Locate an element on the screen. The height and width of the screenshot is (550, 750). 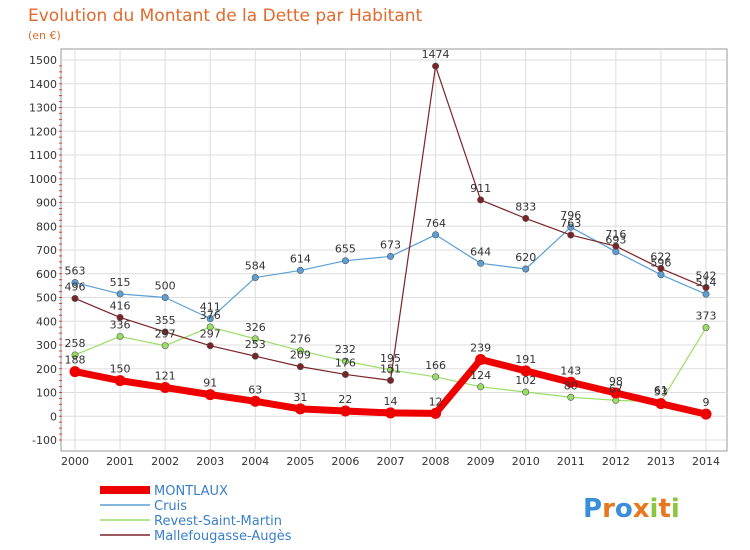
data-label: 143 is located at coordinates (570, 370).